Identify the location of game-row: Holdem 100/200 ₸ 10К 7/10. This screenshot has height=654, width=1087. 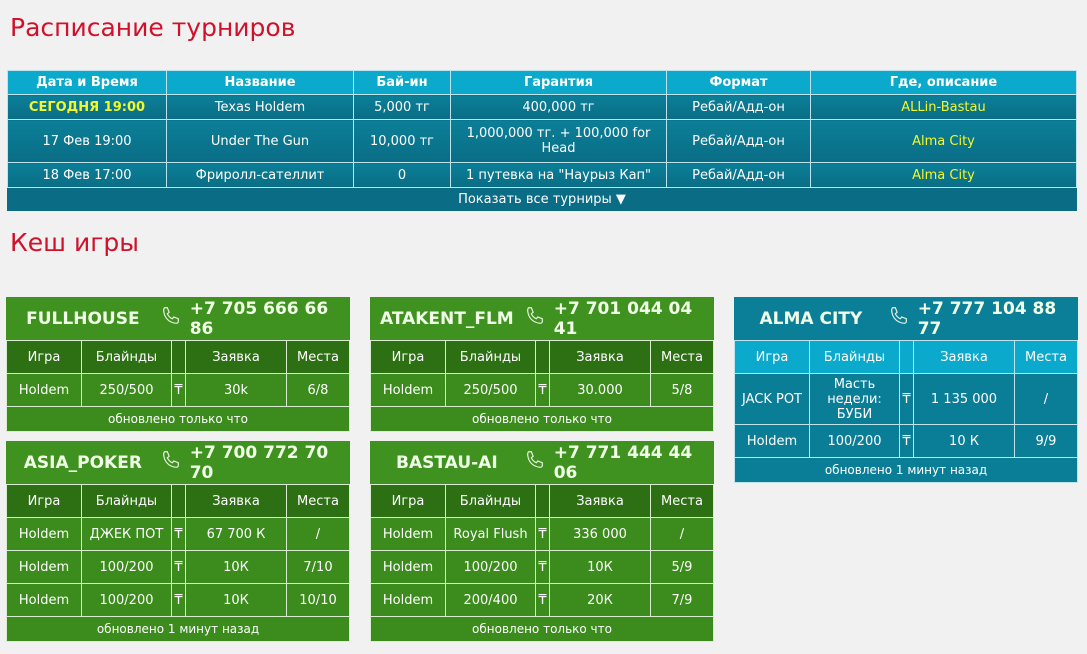
(178, 567).